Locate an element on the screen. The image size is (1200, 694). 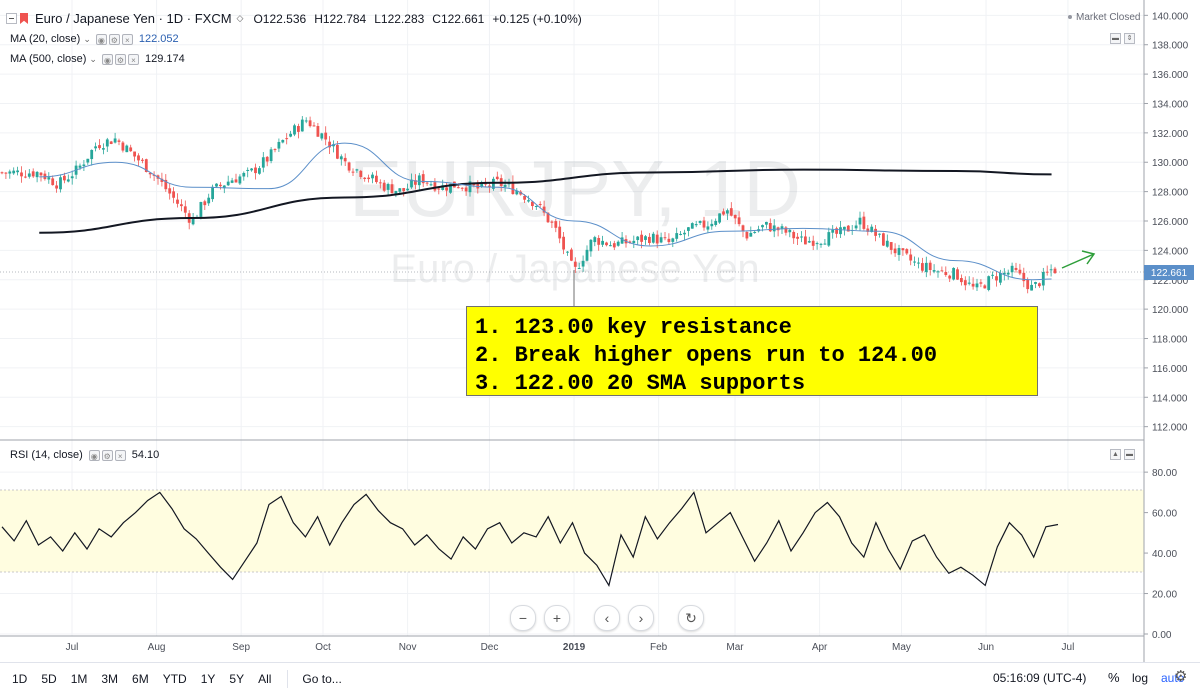
flag-icon is located at coordinates (24, 18).